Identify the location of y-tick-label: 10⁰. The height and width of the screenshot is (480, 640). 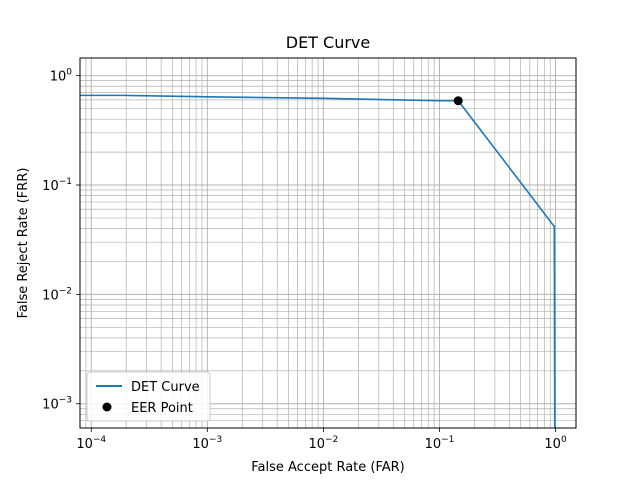
(61, 76).